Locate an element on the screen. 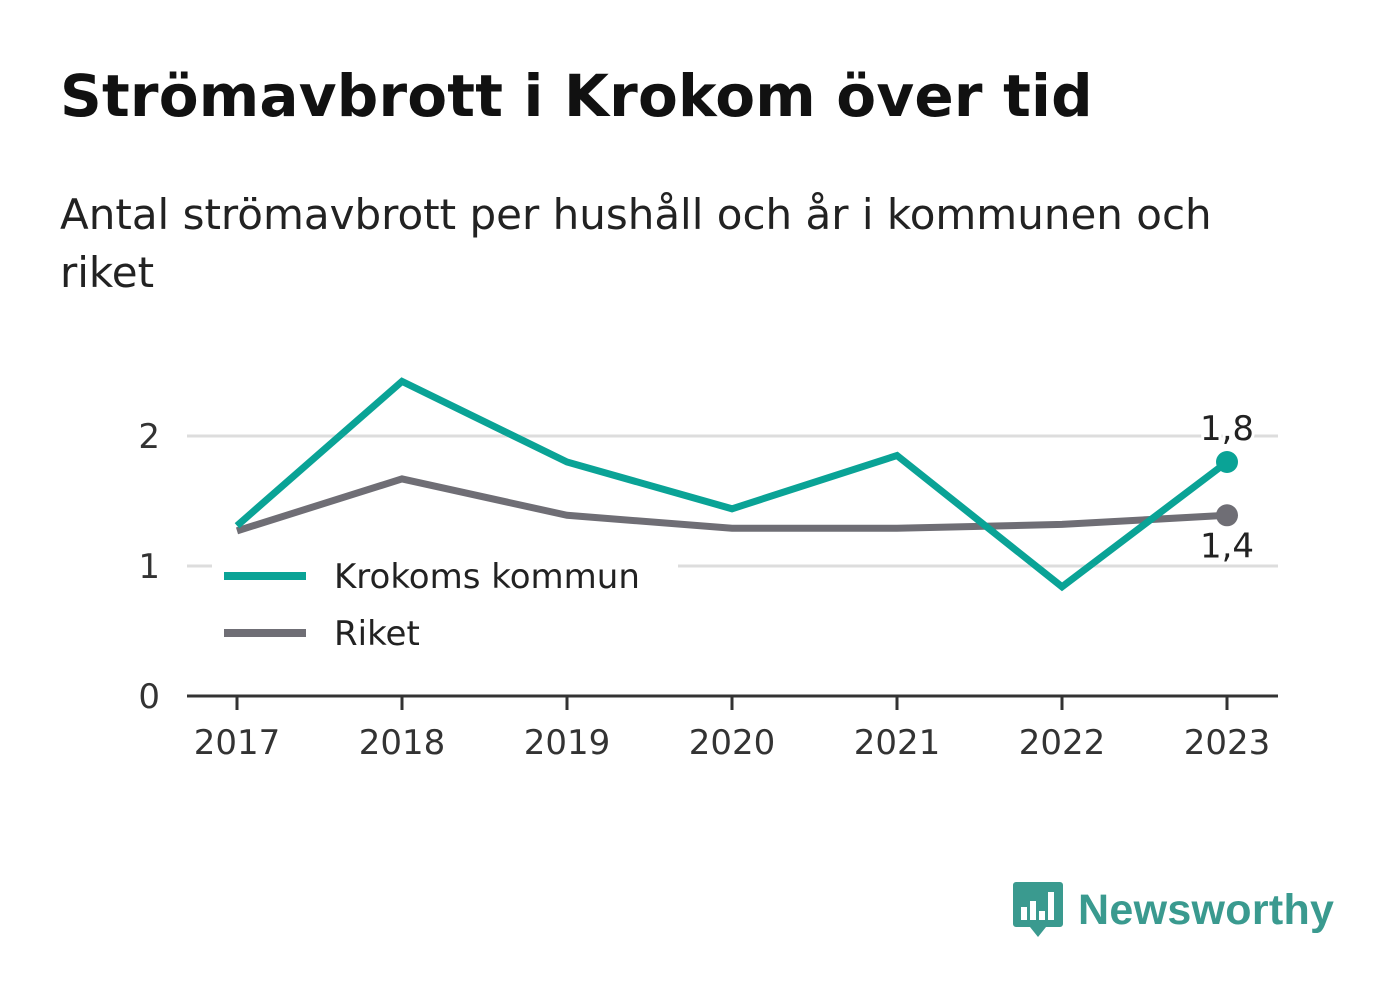 The image size is (1382, 999). series-end-point-riket is located at coordinates (1227, 515).